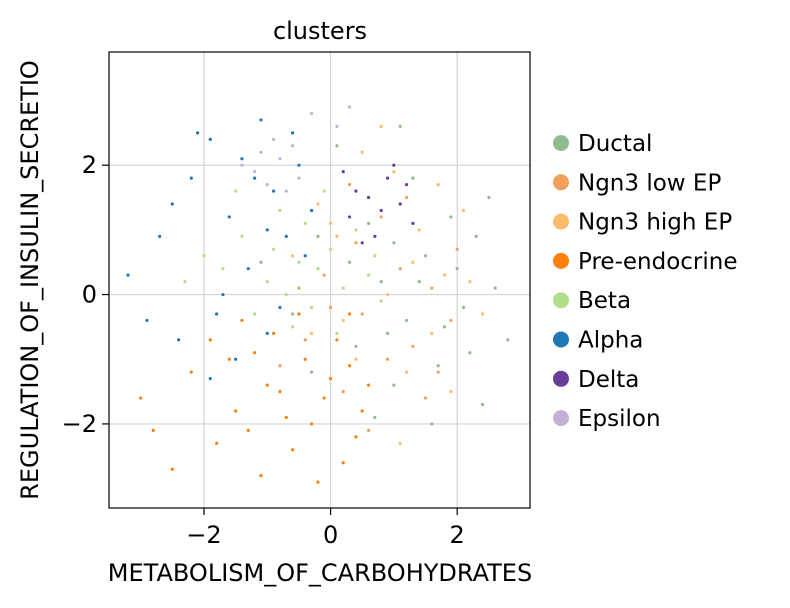  What do you see at coordinates (608, 380) in the screenshot?
I see `legend-label: Delta` at bounding box center [608, 380].